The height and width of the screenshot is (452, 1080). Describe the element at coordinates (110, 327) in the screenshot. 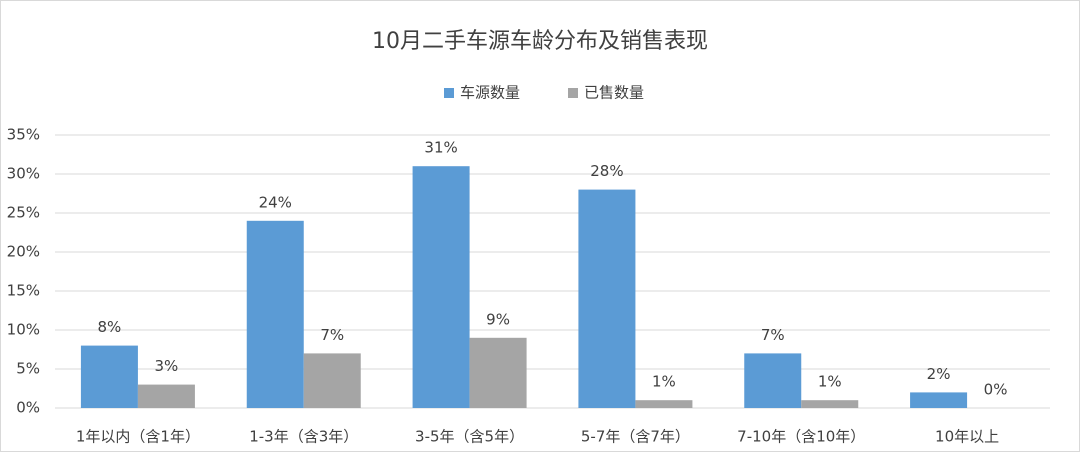

I see `data-label: 8%` at that location.